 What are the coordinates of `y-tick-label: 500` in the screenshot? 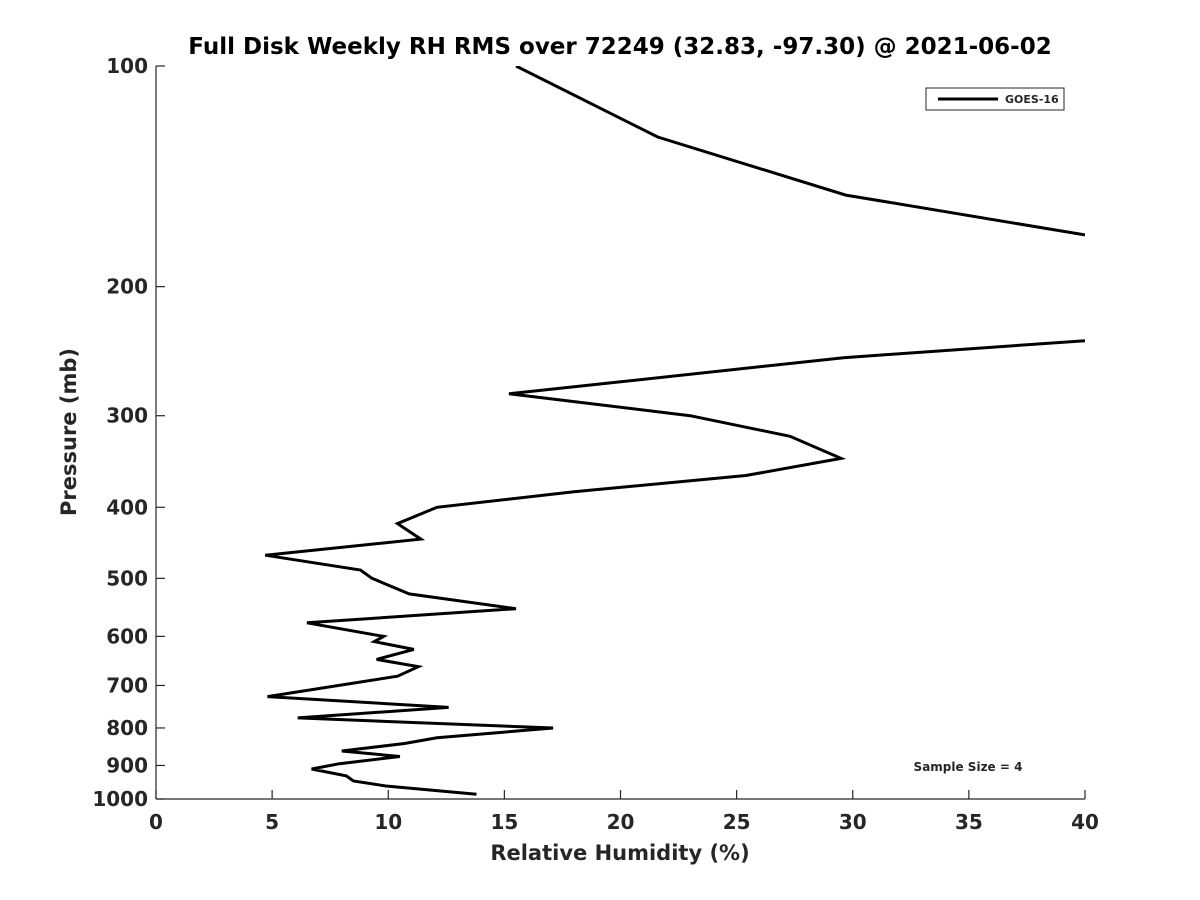 It's located at (127, 578).